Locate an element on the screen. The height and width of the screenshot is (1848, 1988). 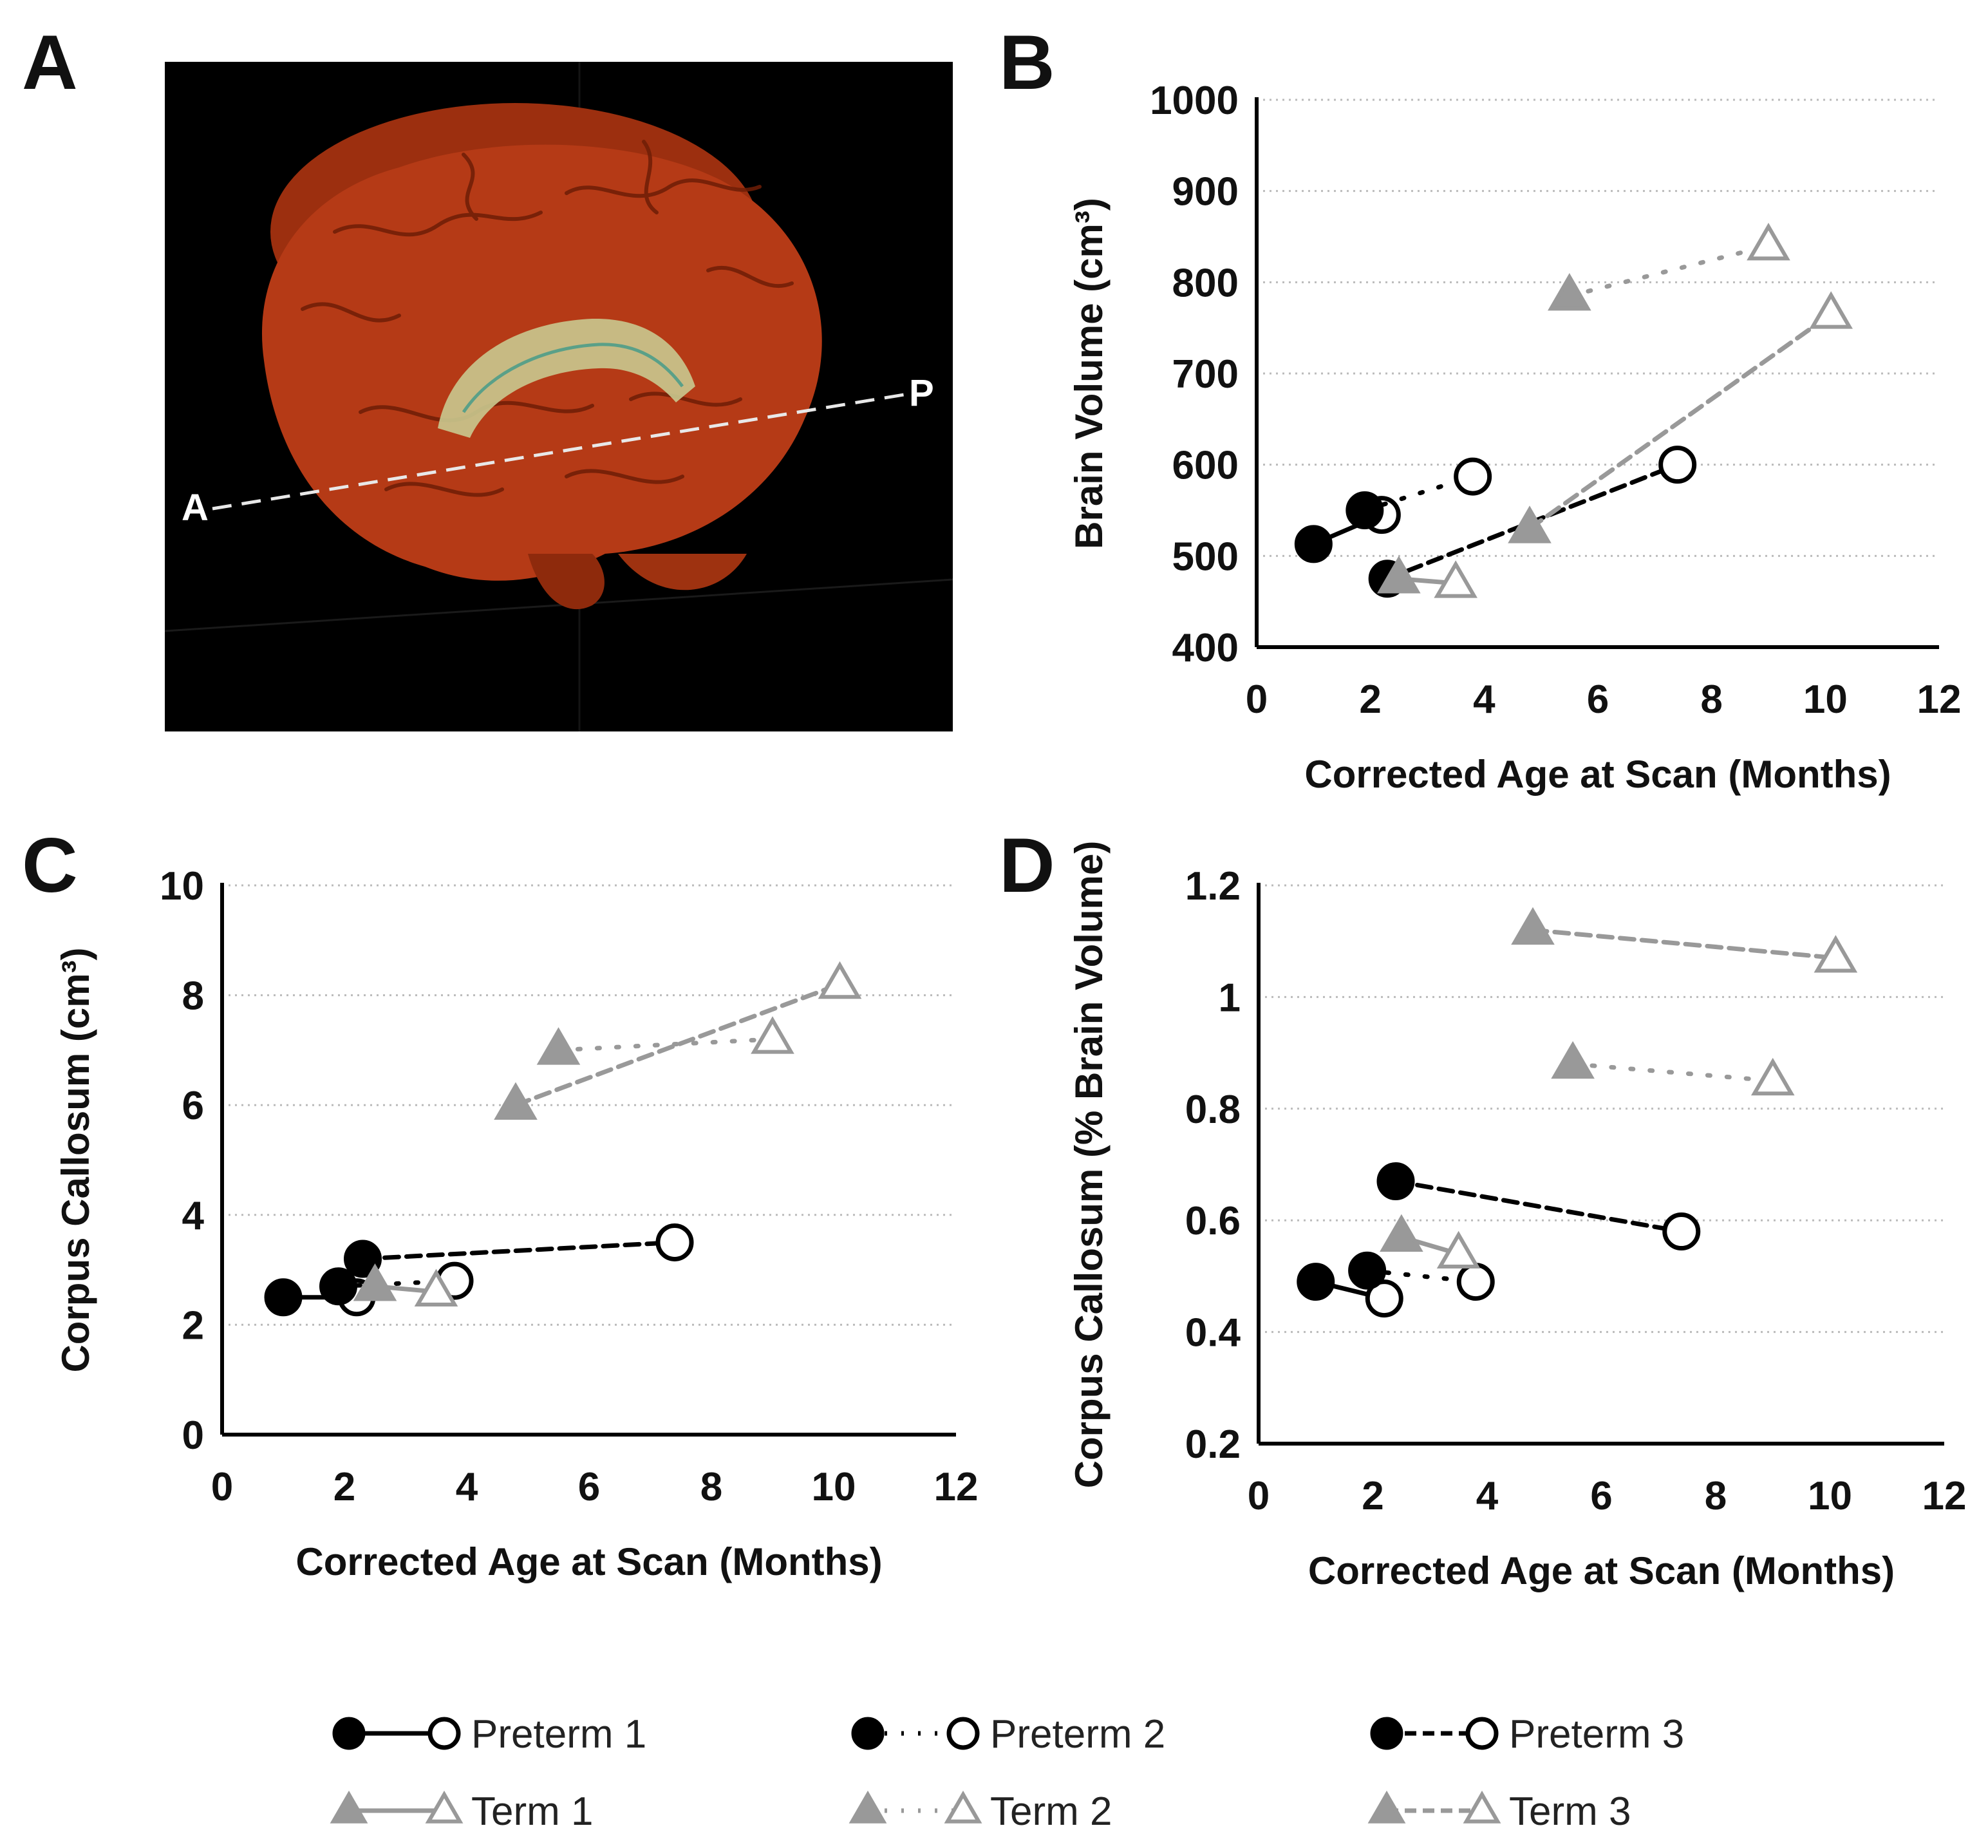
y-tick-label: 6 is located at coordinates (193, 1106).